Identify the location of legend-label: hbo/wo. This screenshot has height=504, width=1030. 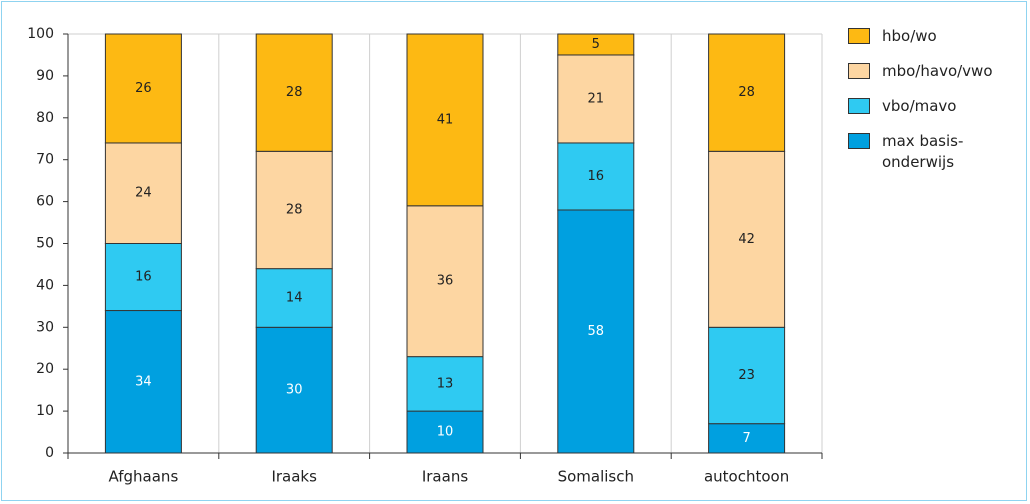
(909, 36).